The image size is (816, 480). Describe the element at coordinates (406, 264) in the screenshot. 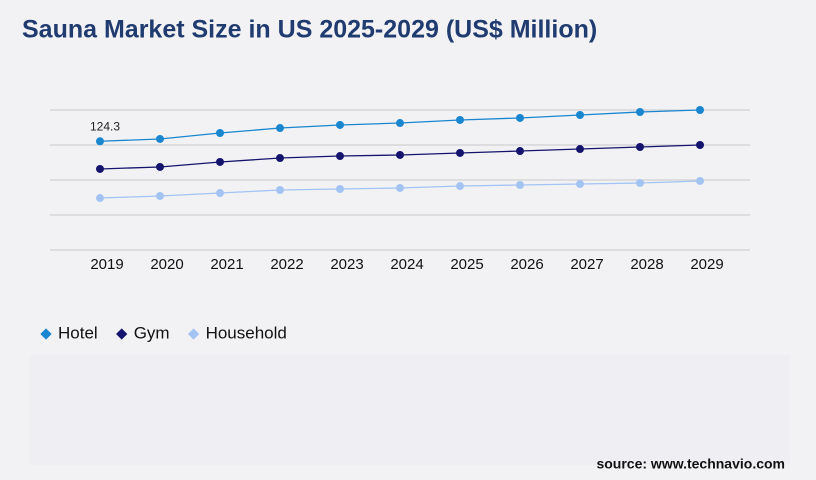

I see `x-tick-label: 2024` at that location.